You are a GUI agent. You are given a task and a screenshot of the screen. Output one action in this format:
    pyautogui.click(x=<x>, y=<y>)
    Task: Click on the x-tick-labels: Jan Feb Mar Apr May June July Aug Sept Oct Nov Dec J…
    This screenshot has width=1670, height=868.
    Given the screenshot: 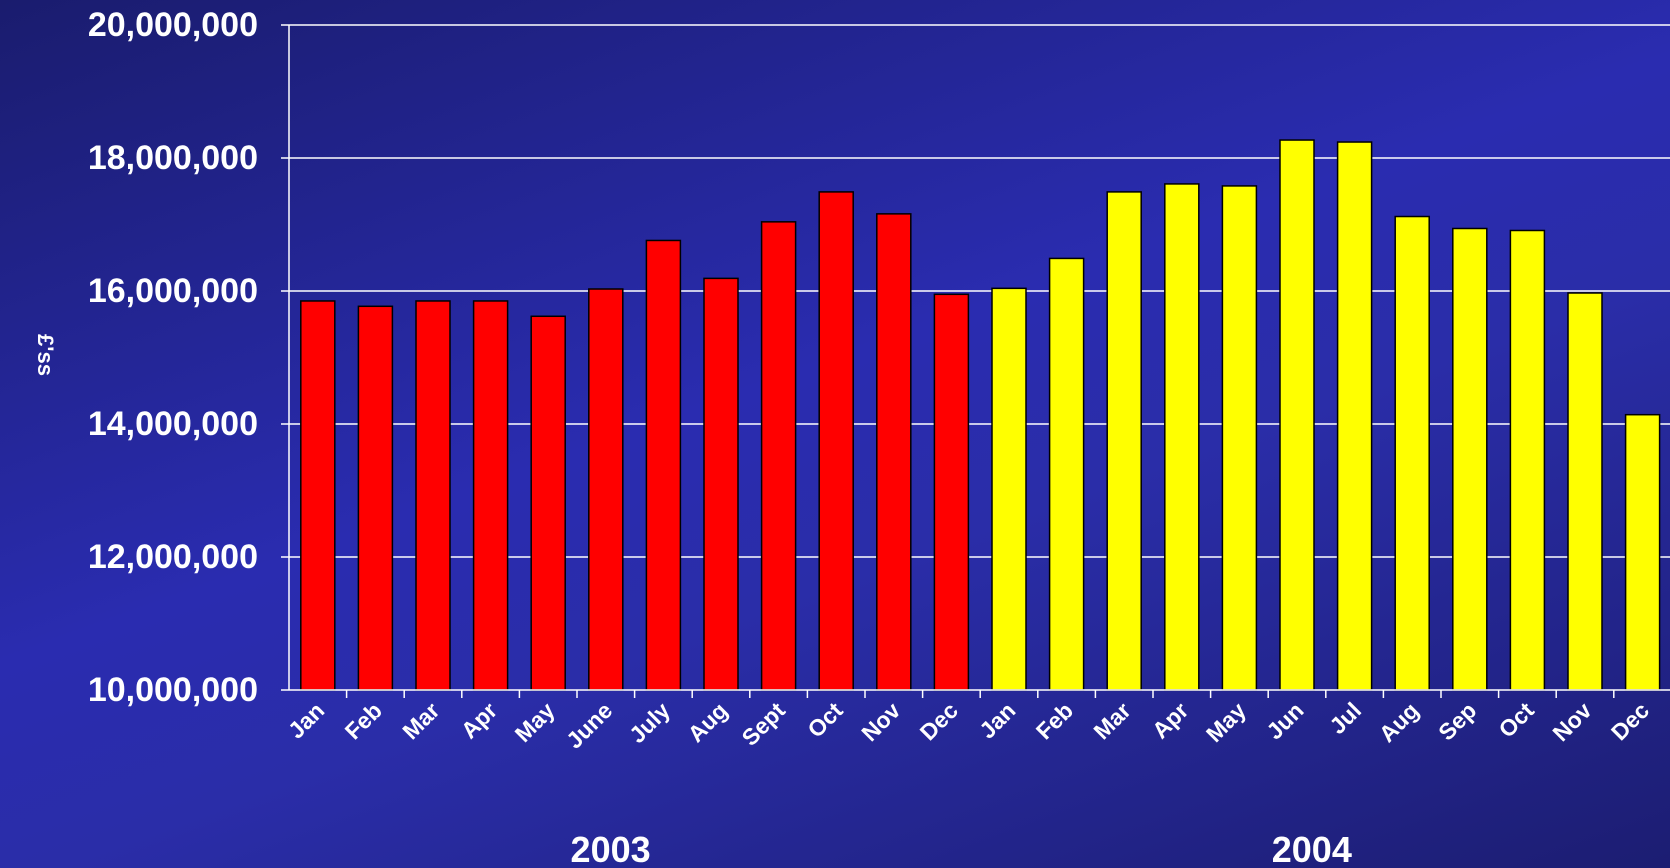 What is the action you would take?
    pyautogui.click(x=968, y=725)
    